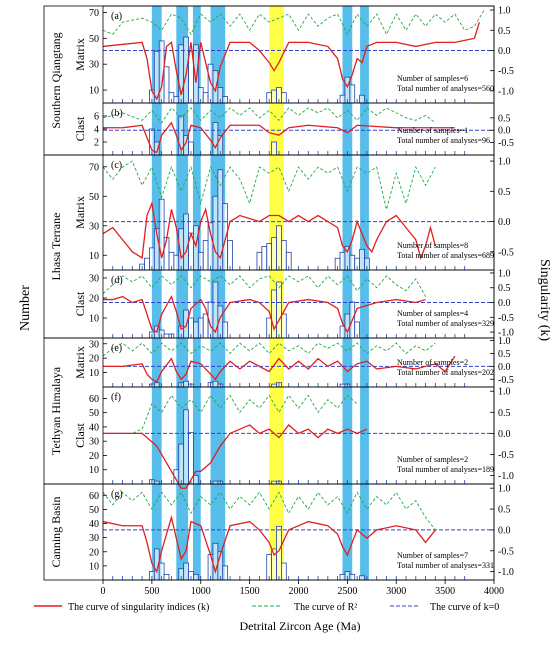 The image size is (550, 645). I want to click on right-tick-label: -0.5, so click(506, 551).